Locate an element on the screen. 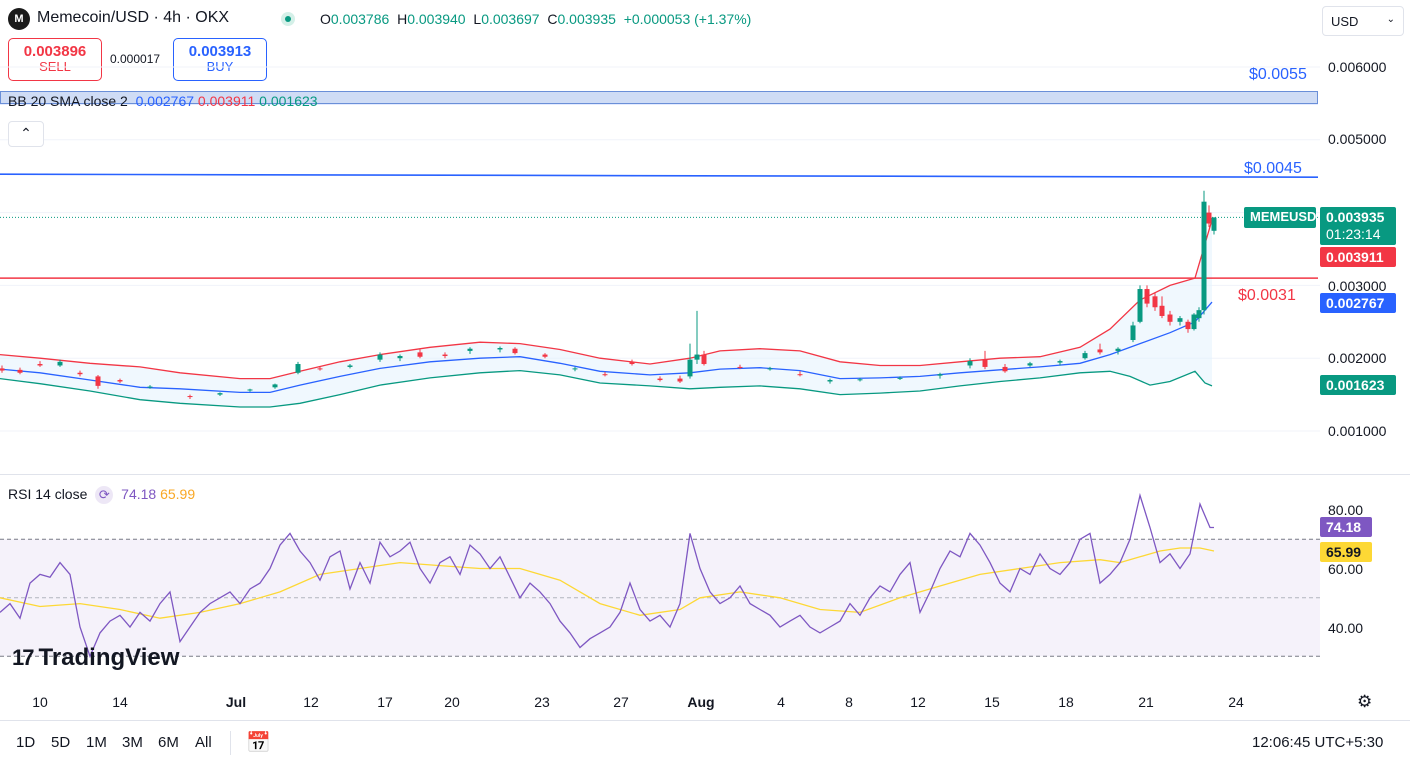  chevron-down-icon: ⌄ is located at coordinates (1390, 19).